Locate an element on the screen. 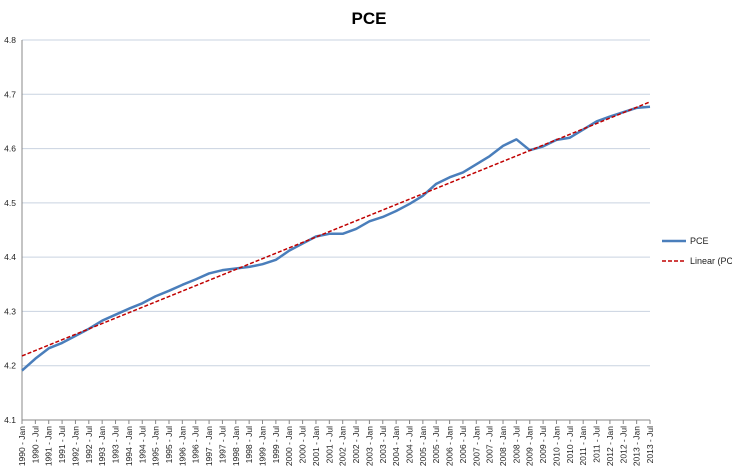 Image resolution: width=732 pixels, height=470 pixels. y-tick-label-6: 4.7 is located at coordinates (10, 94).